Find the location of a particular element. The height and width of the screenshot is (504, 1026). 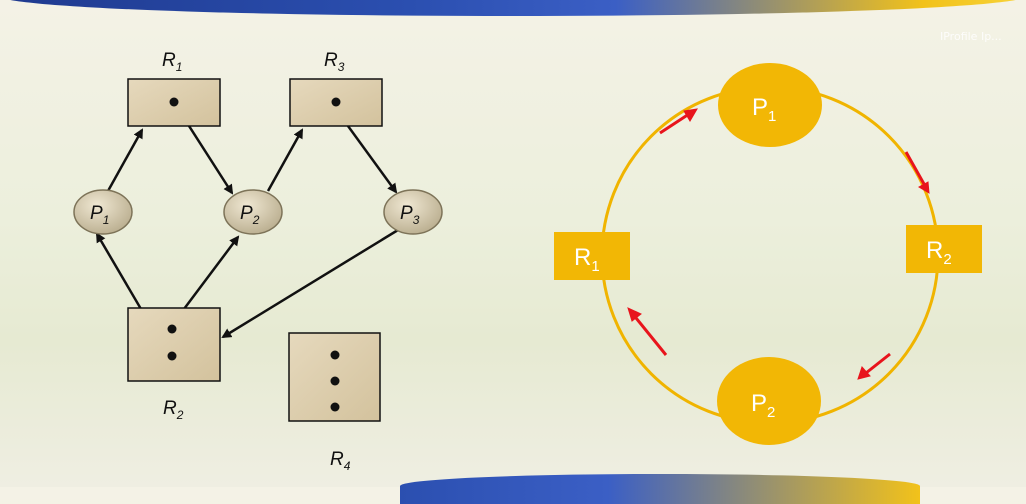

cycle-label-p2: P2 is located at coordinates (763, 405).